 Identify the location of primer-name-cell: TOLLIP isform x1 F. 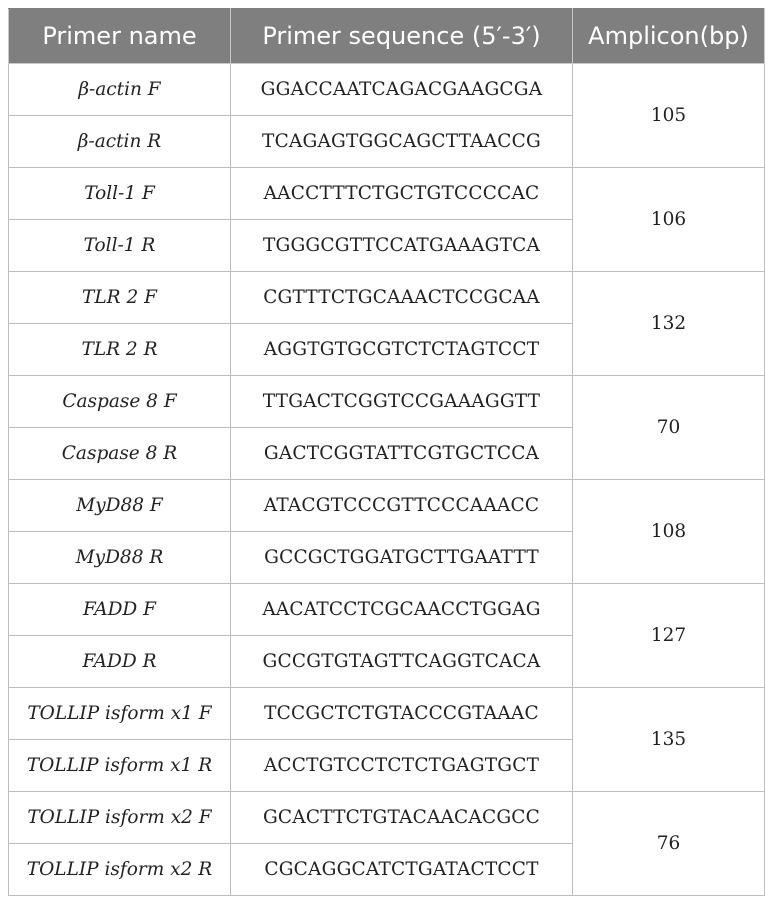
(119, 713).